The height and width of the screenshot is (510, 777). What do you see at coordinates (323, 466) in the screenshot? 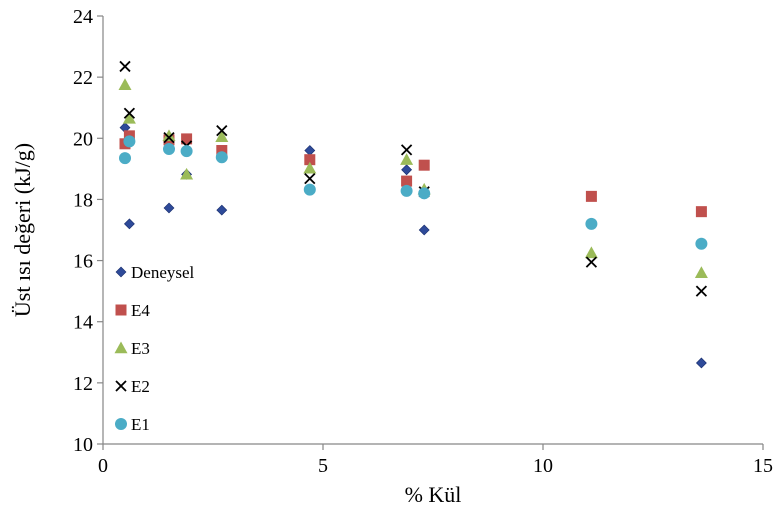
I see `x-tick-label: 5` at bounding box center [323, 466].